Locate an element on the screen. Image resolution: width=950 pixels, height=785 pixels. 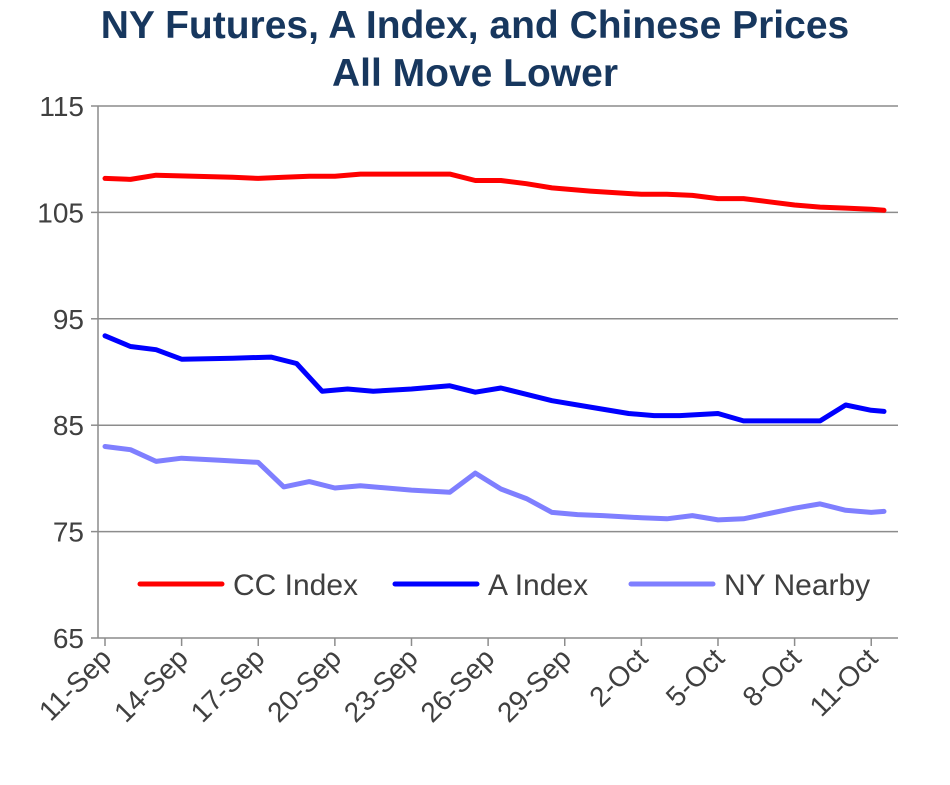
x-tick-label-29-sep: 29-Sep is located at coordinates (534, 685).